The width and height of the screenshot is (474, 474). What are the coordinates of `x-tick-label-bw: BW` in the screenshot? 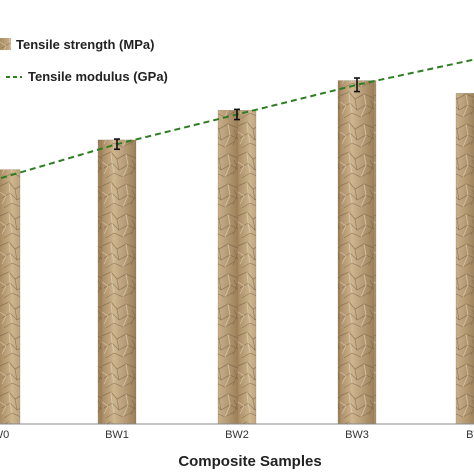 It's located at (470, 435).